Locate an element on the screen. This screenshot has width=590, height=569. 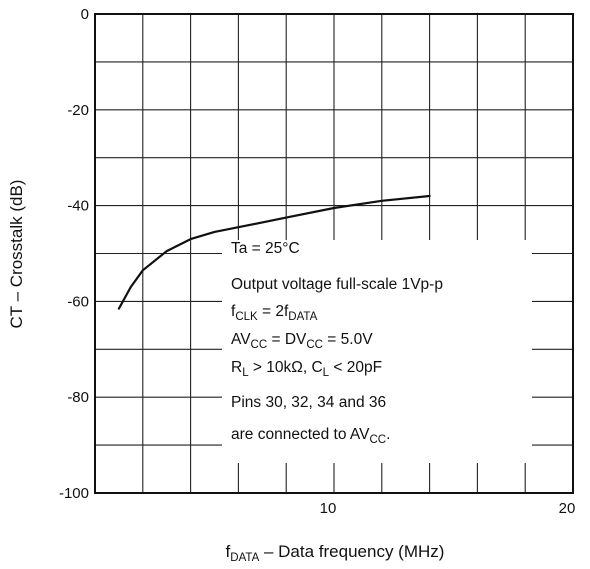
y-tick-label: -100 is located at coordinates (74, 493).